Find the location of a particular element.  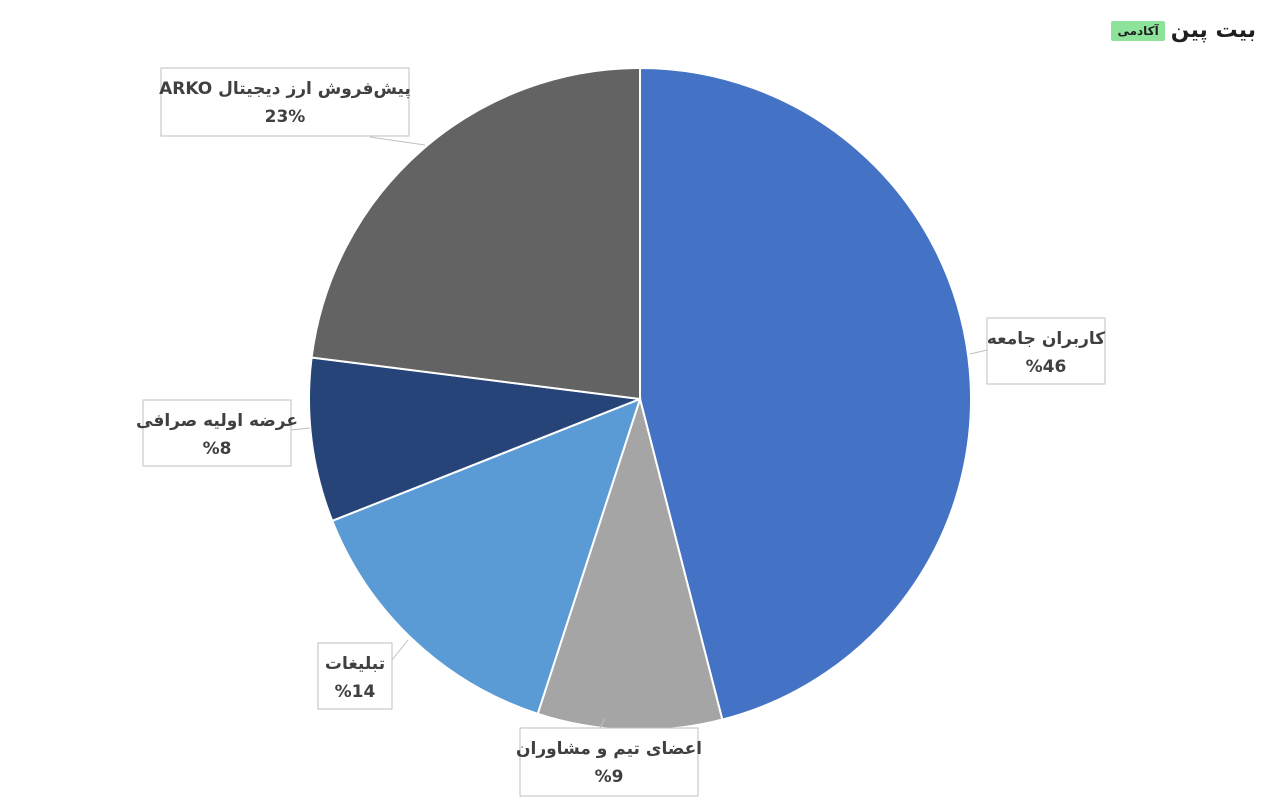

slice-category-label: تبلیغات is located at coordinates (355, 664).